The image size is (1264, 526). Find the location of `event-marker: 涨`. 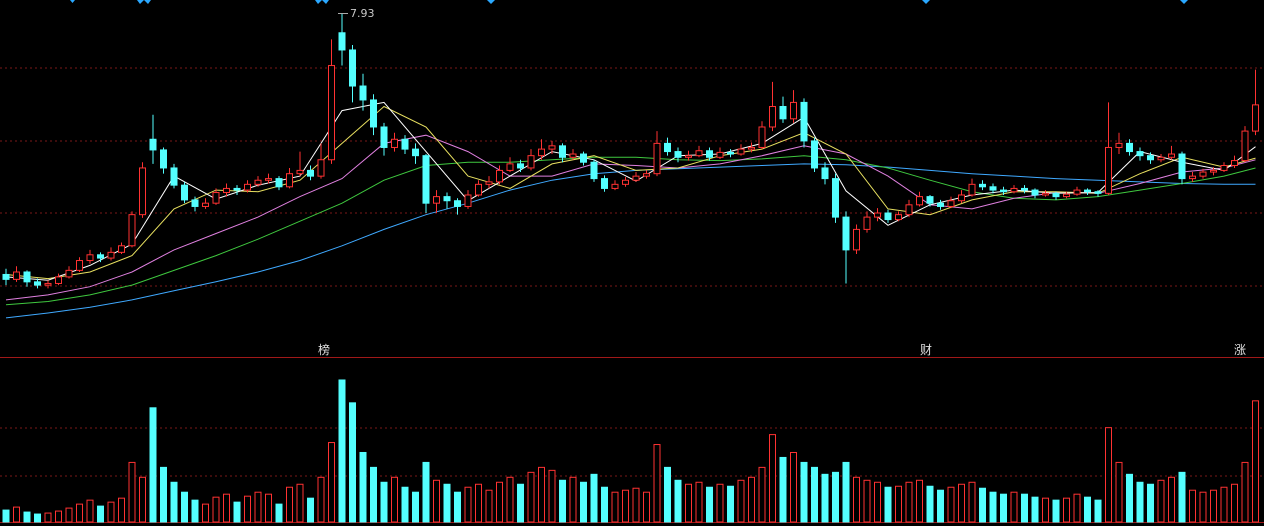

event-marker: 涨 is located at coordinates (1240, 349).